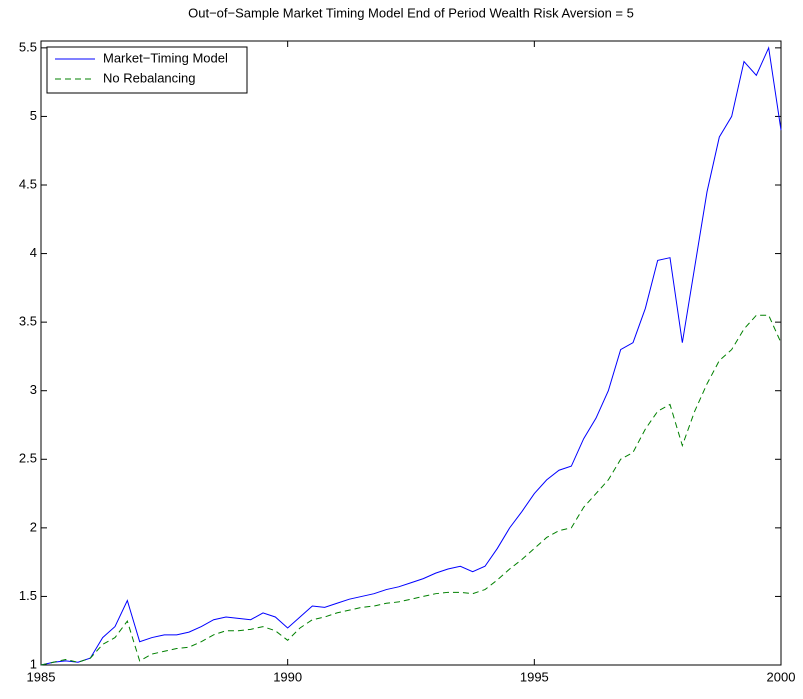 Image resolution: width=803 pixels, height=699 pixels. I want to click on x-tick-label: 2000, so click(781, 676).